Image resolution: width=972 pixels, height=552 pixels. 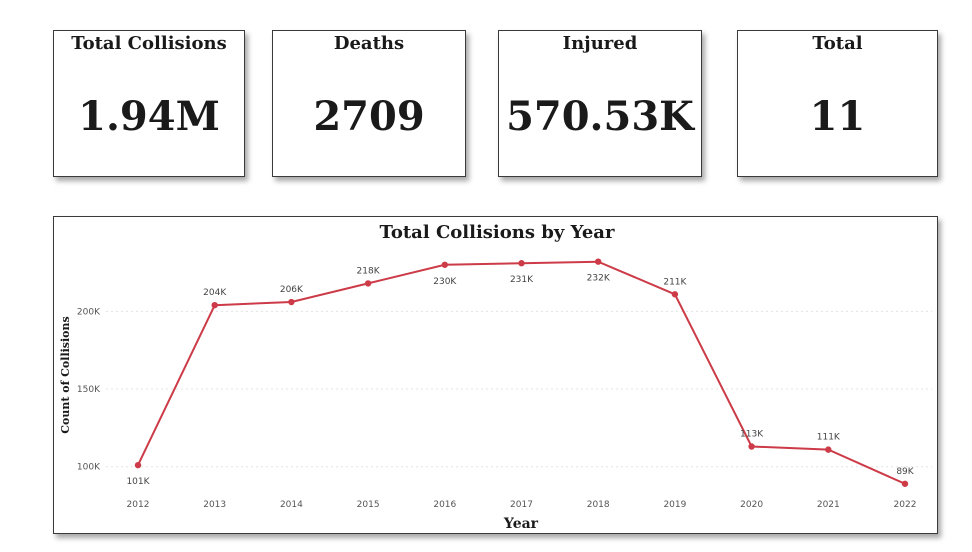 I want to click on kpi-card-total-collisions: Total Collisions 1.94M, so click(x=149, y=103).